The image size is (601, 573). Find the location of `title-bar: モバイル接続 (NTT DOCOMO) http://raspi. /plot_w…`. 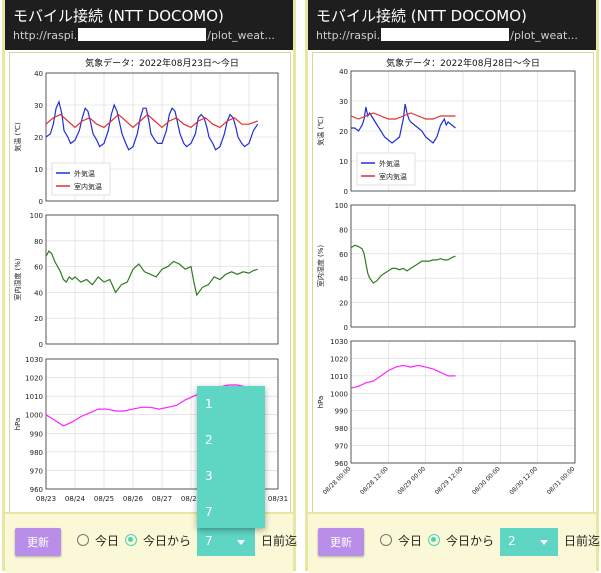

title-bar: モバイル接続 (NTT DOCOMO) http://raspi. /plot_w… is located at coordinates (452, 25).